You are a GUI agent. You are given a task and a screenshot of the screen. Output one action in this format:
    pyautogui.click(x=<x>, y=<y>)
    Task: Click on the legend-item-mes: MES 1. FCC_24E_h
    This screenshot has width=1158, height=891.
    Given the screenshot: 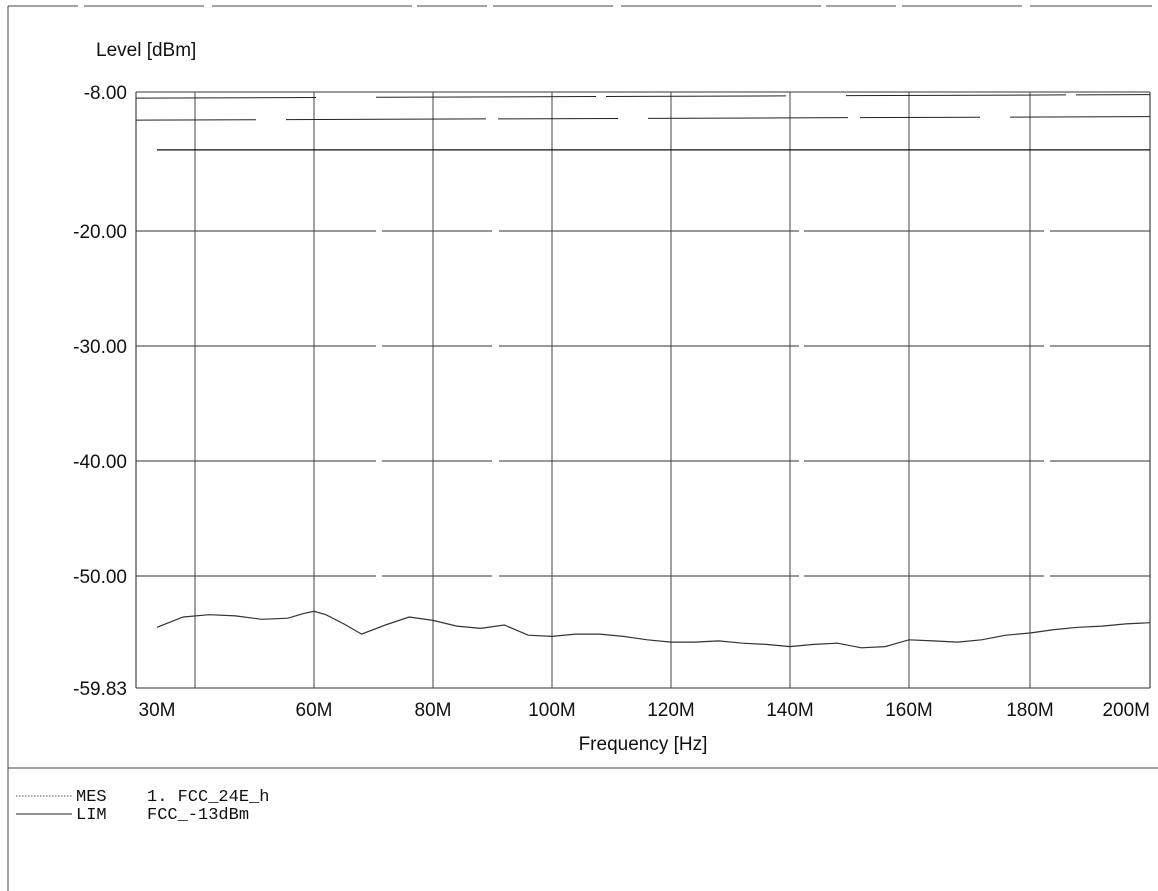 What is the action you would take?
    pyautogui.click(x=142, y=797)
    